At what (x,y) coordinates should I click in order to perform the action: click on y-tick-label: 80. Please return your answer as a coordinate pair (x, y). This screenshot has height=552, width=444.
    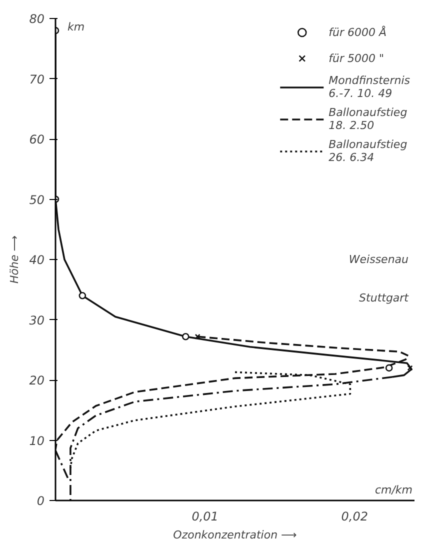
    Looking at the image, I should click on (37, 19).